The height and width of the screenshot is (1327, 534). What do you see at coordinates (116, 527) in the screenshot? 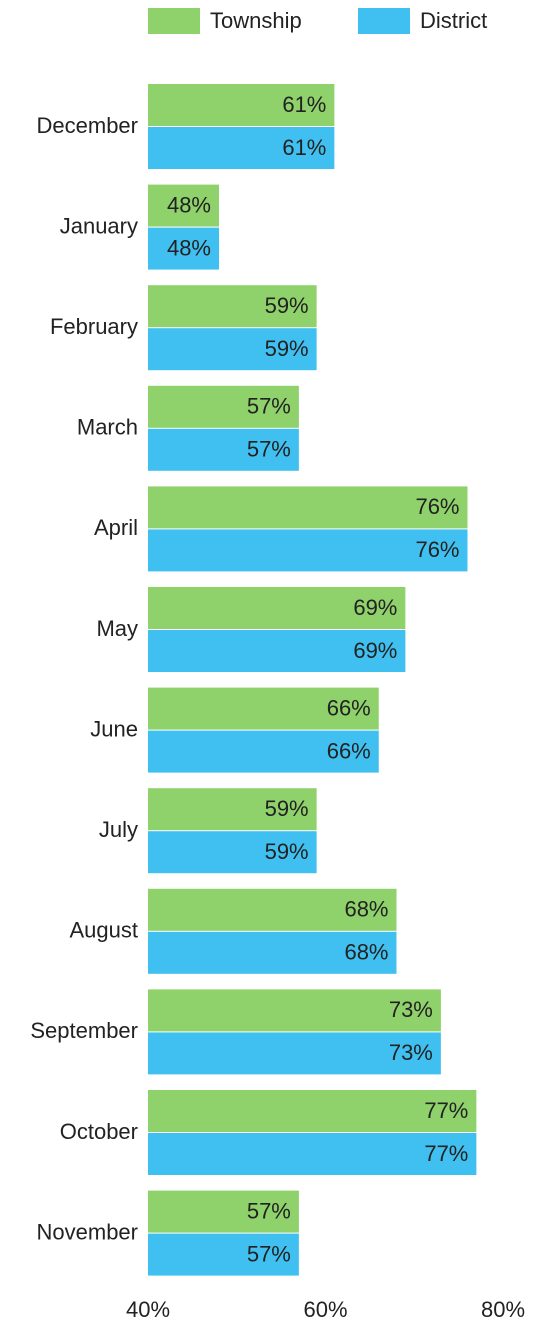
I see `y-tick-label: April` at bounding box center [116, 527].